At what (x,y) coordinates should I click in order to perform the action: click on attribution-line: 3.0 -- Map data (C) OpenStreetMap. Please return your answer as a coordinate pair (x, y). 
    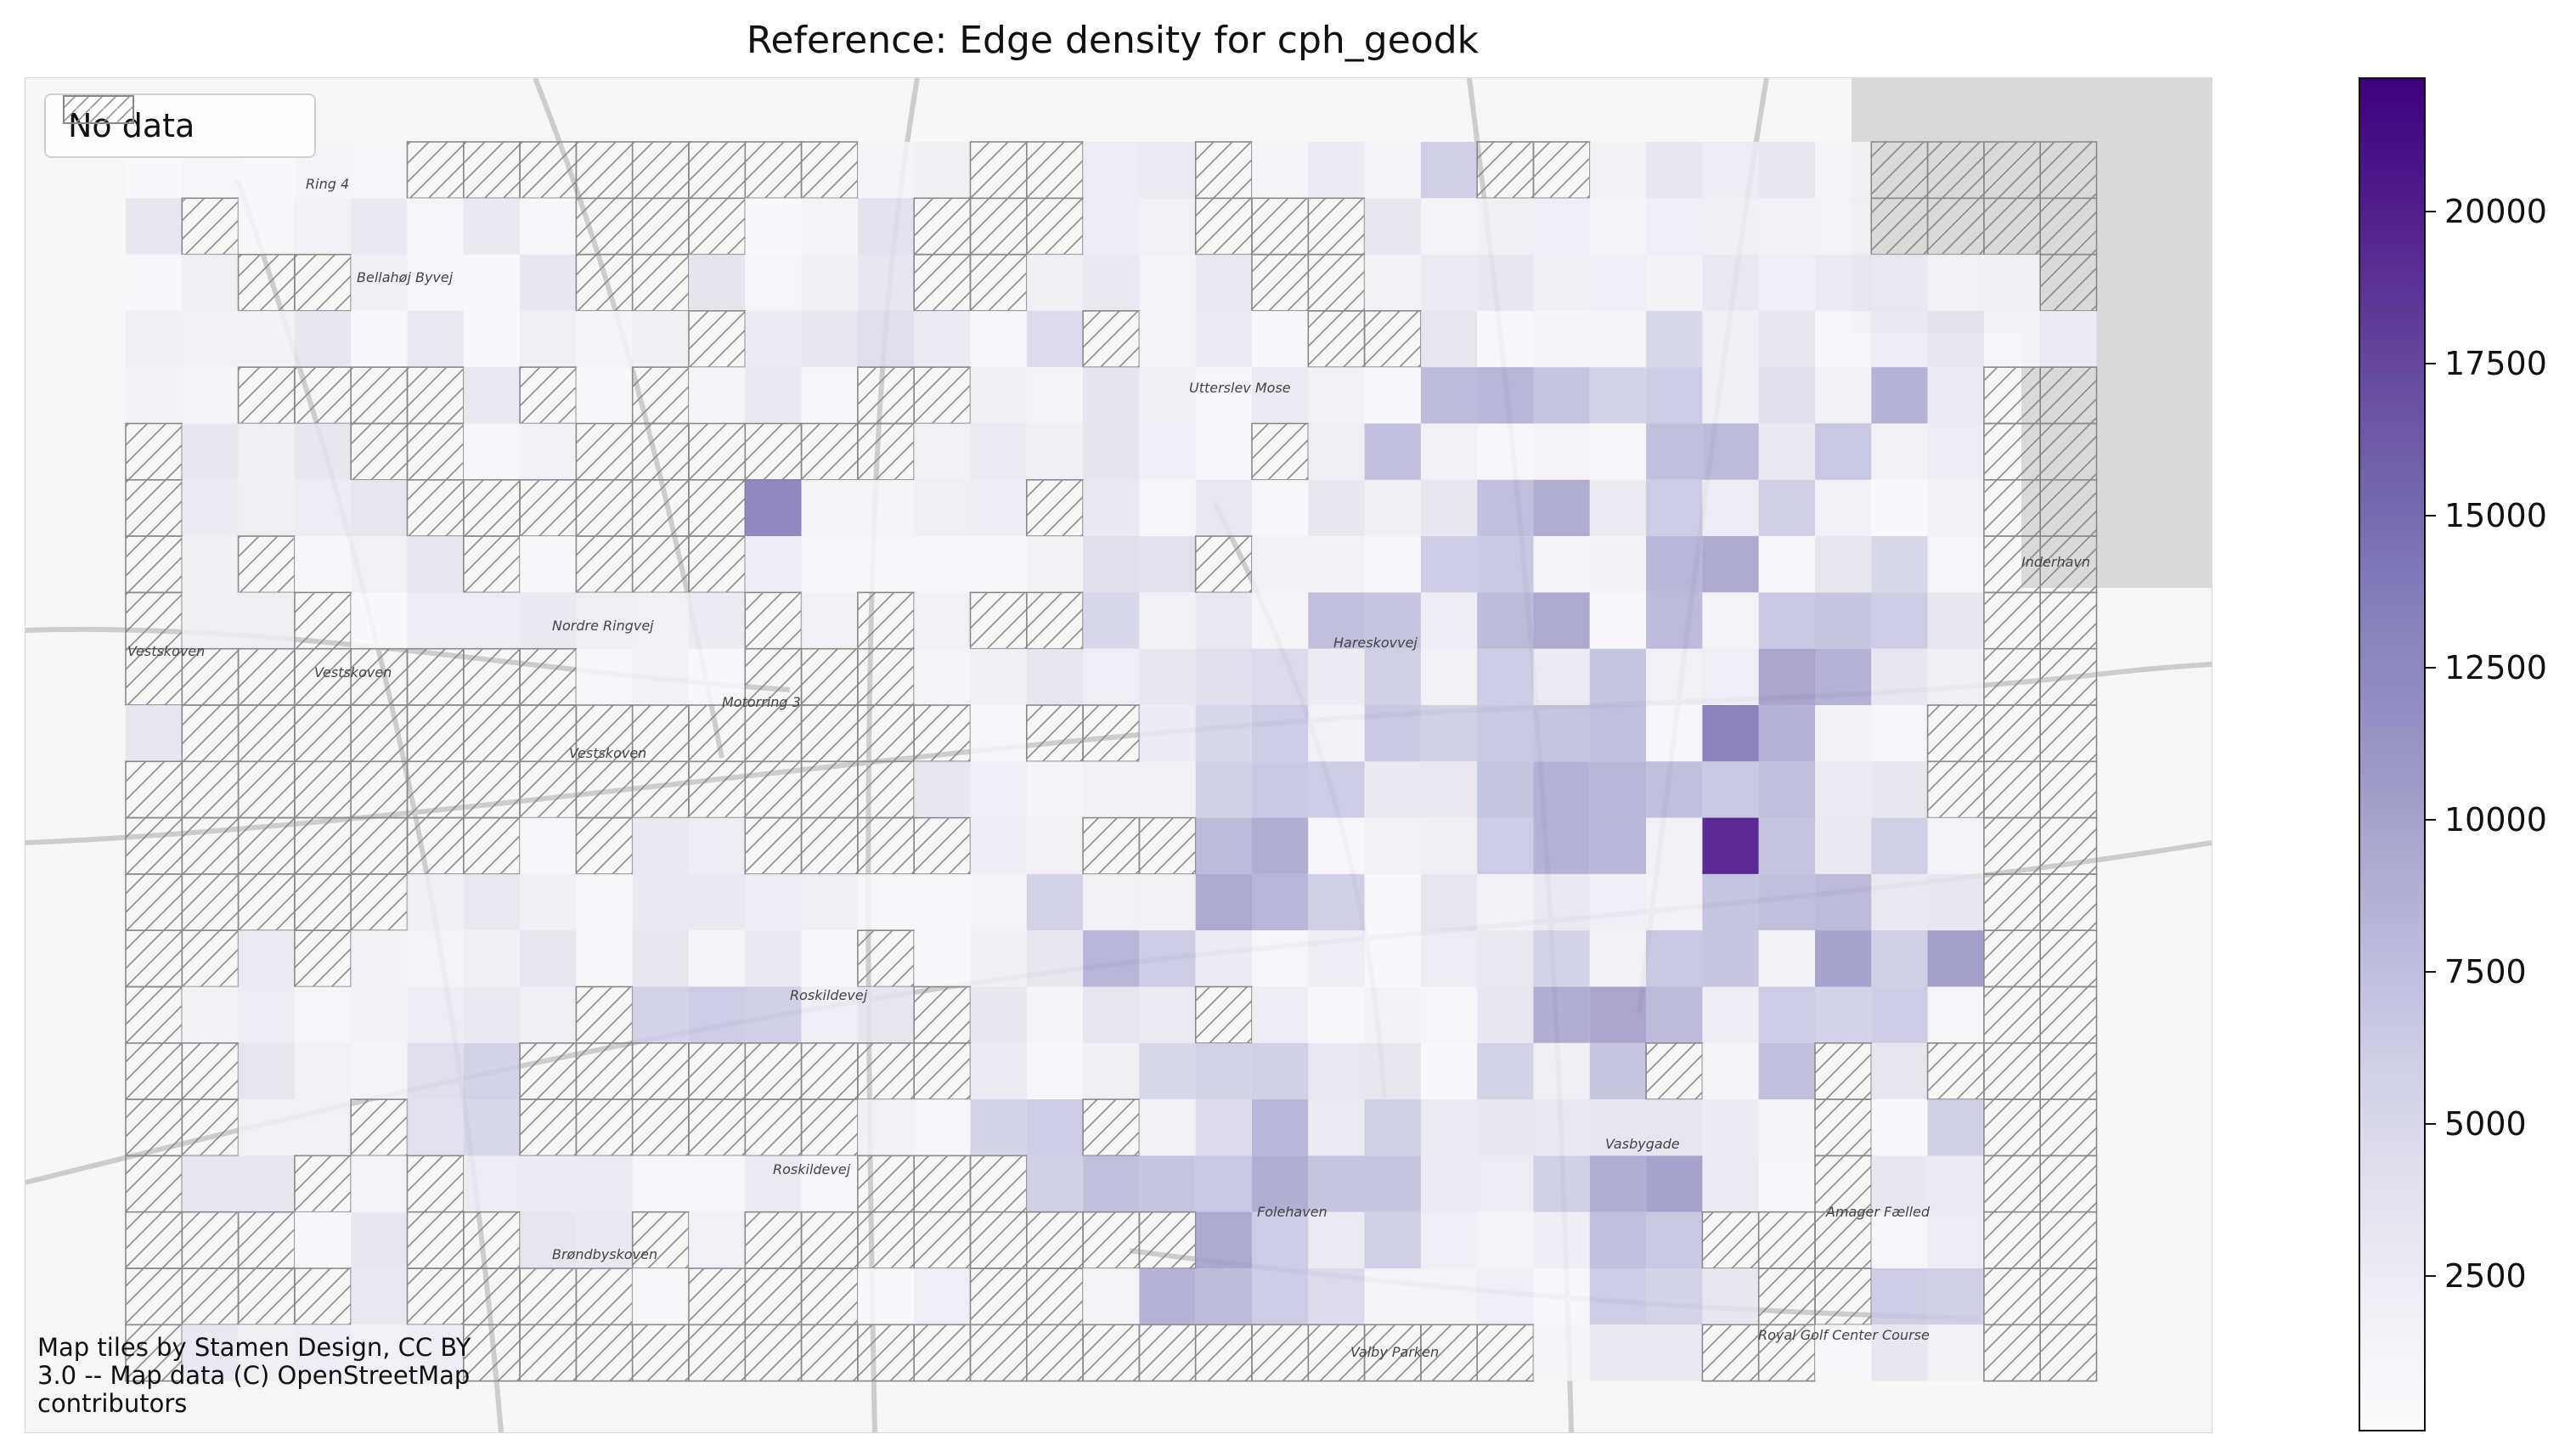
    Looking at the image, I should click on (254, 1375).